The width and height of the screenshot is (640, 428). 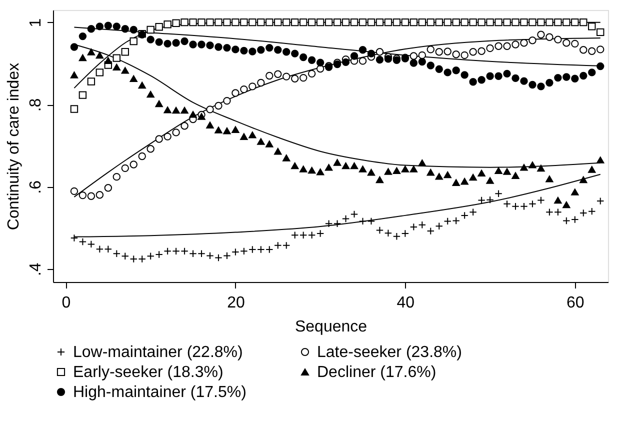 What do you see at coordinates (66, 303) in the screenshot?
I see `x-tick-label: 0` at bounding box center [66, 303].